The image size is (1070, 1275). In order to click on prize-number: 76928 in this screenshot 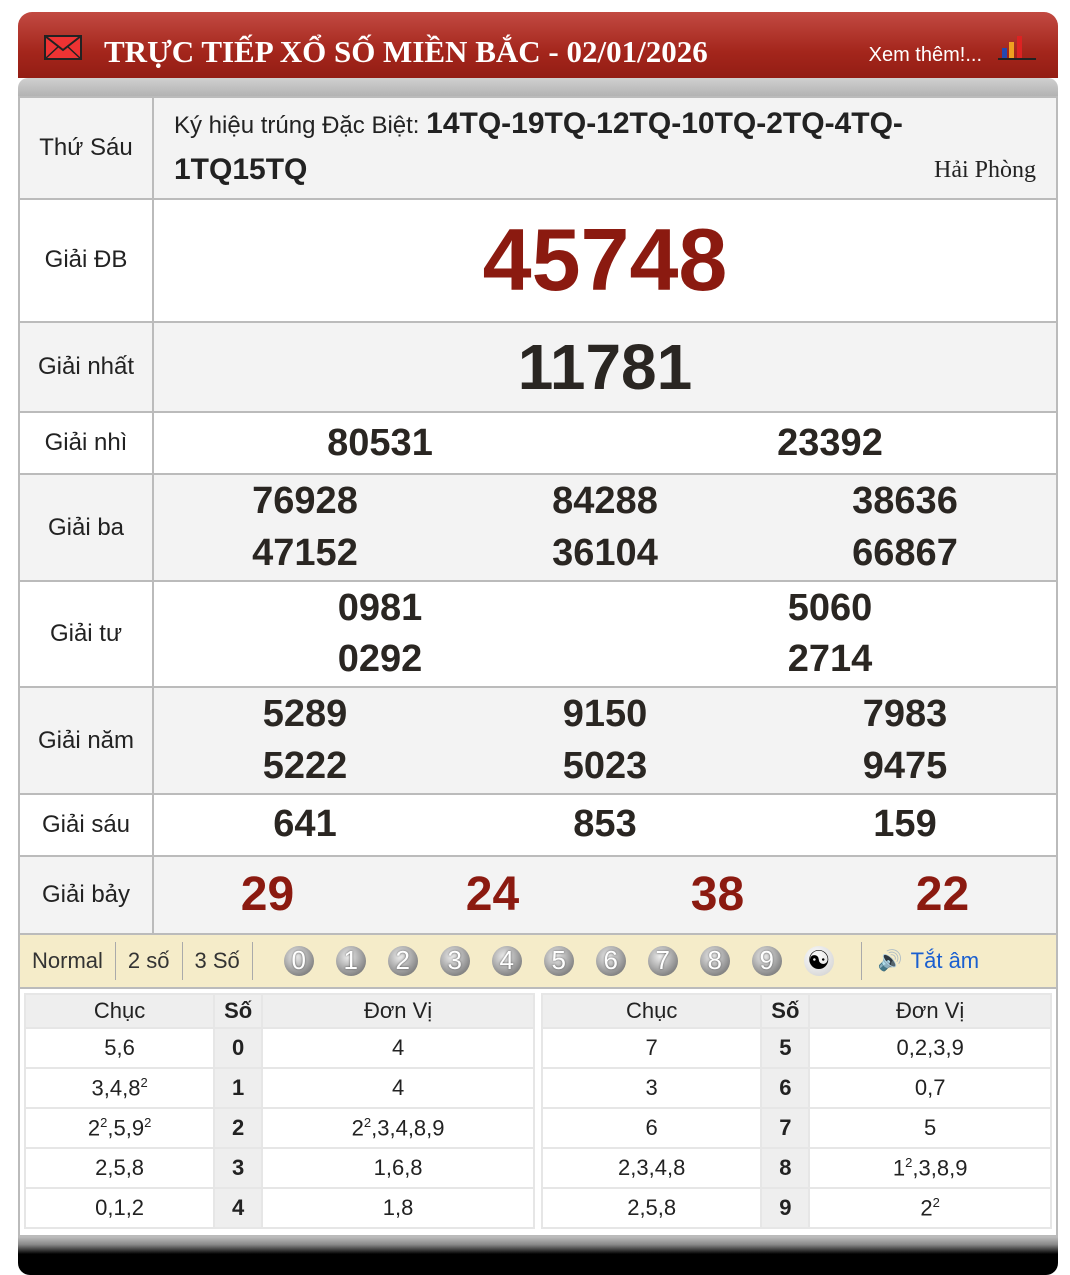, I will do `click(305, 501)`.